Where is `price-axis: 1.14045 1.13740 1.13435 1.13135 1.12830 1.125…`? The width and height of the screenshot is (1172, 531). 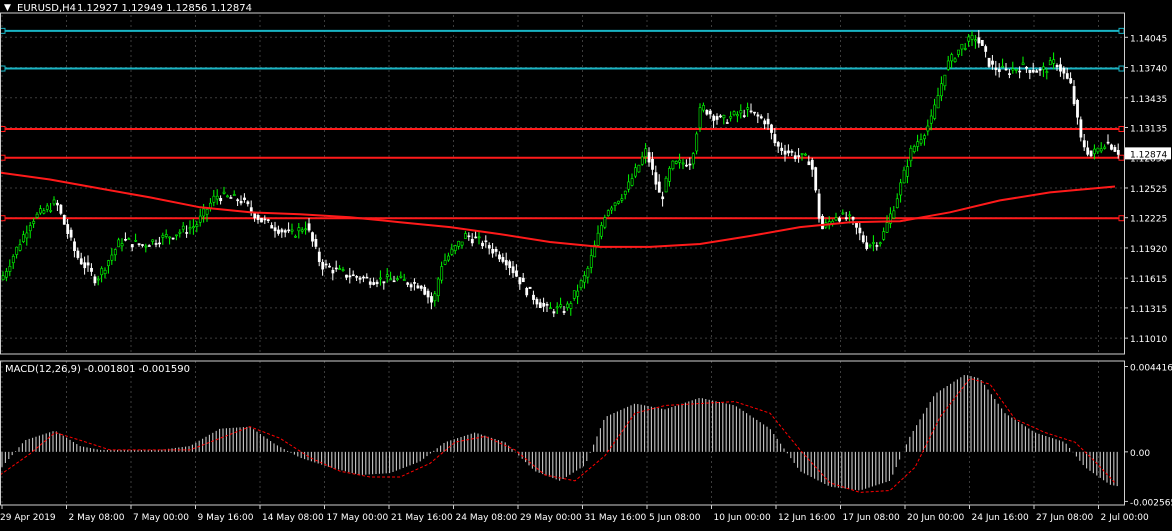
price-axis: 1.14045 1.13740 1.13435 1.13135 1.12830 1.125… is located at coordinates (1147, 189).